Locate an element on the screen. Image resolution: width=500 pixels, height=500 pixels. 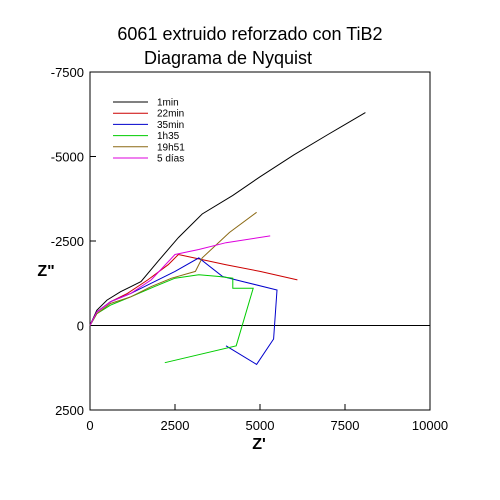
x-tick-label: 0 is located at coordinates (89, 425).